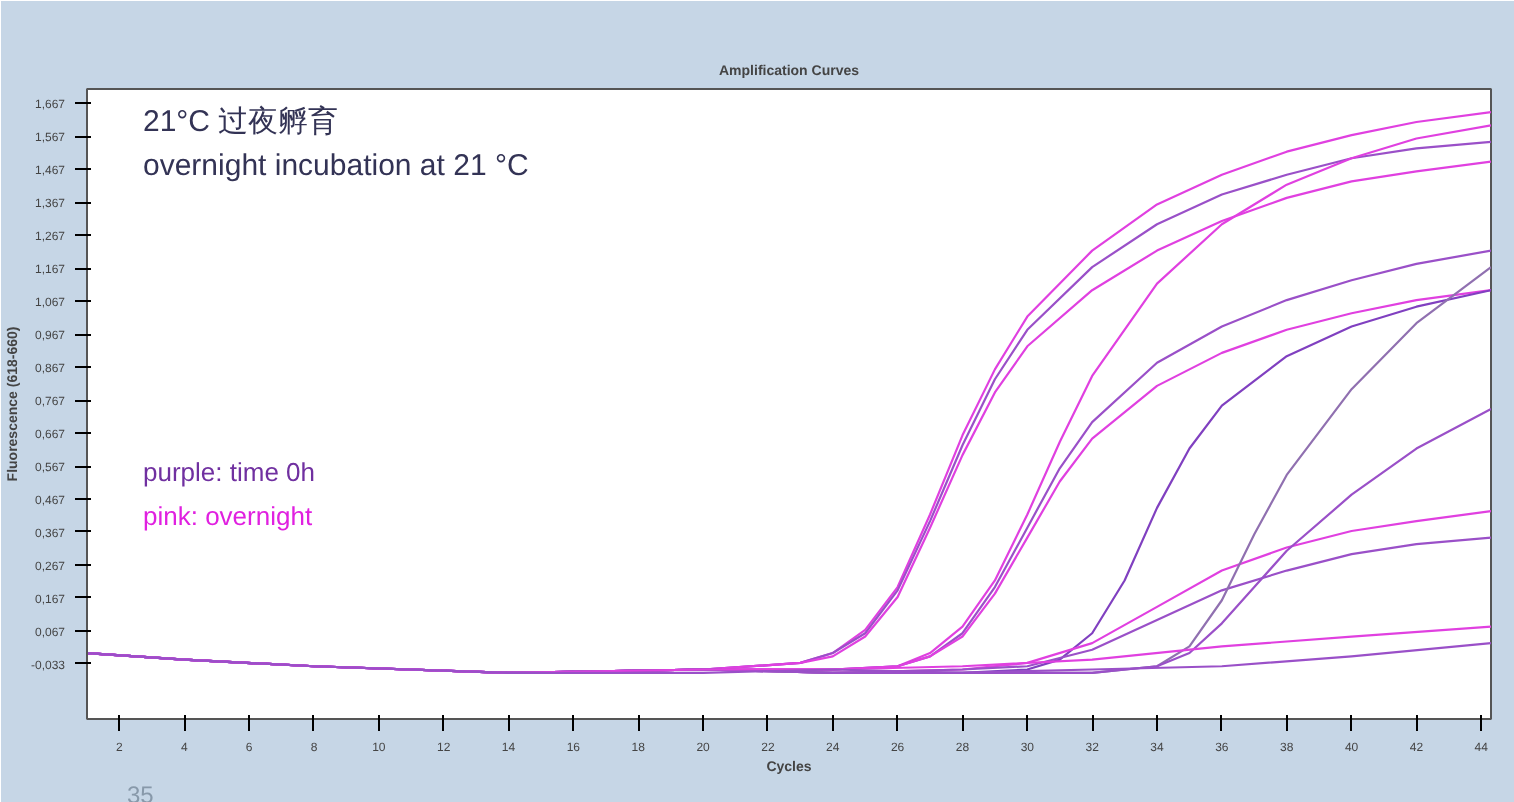 The height and width of the screenshot is (802, 1514). Describe the element at coordinates (228, 516) in the screenshot. I see `annotation: pink: overnight` at that location.